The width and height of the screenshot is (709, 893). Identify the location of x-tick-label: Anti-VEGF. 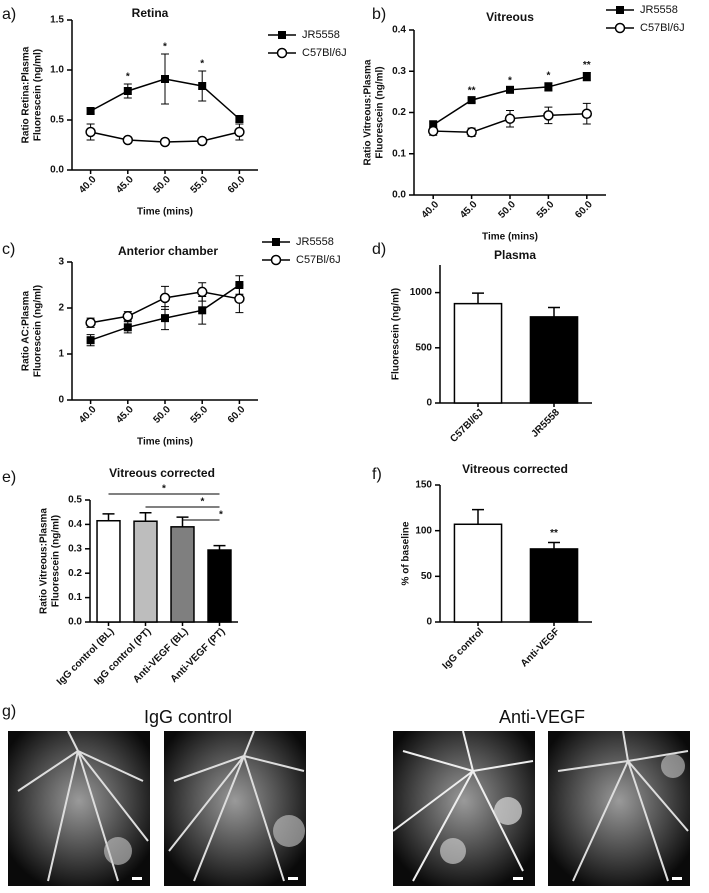
(540, 647).